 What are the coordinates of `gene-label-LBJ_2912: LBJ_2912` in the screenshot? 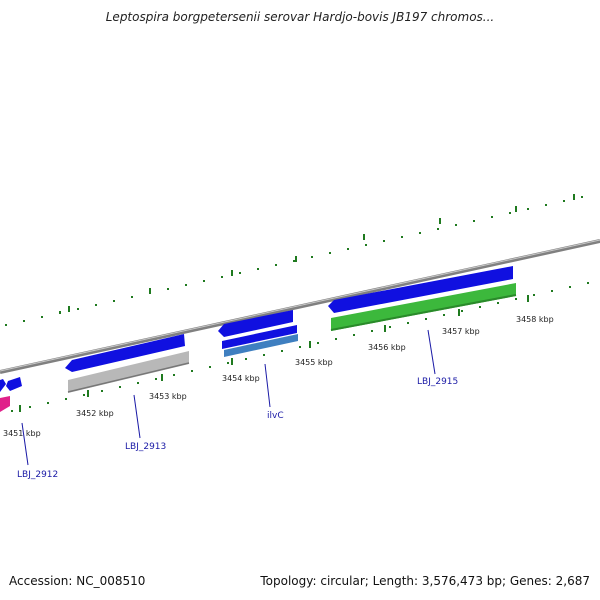 It's located at (37, 475).